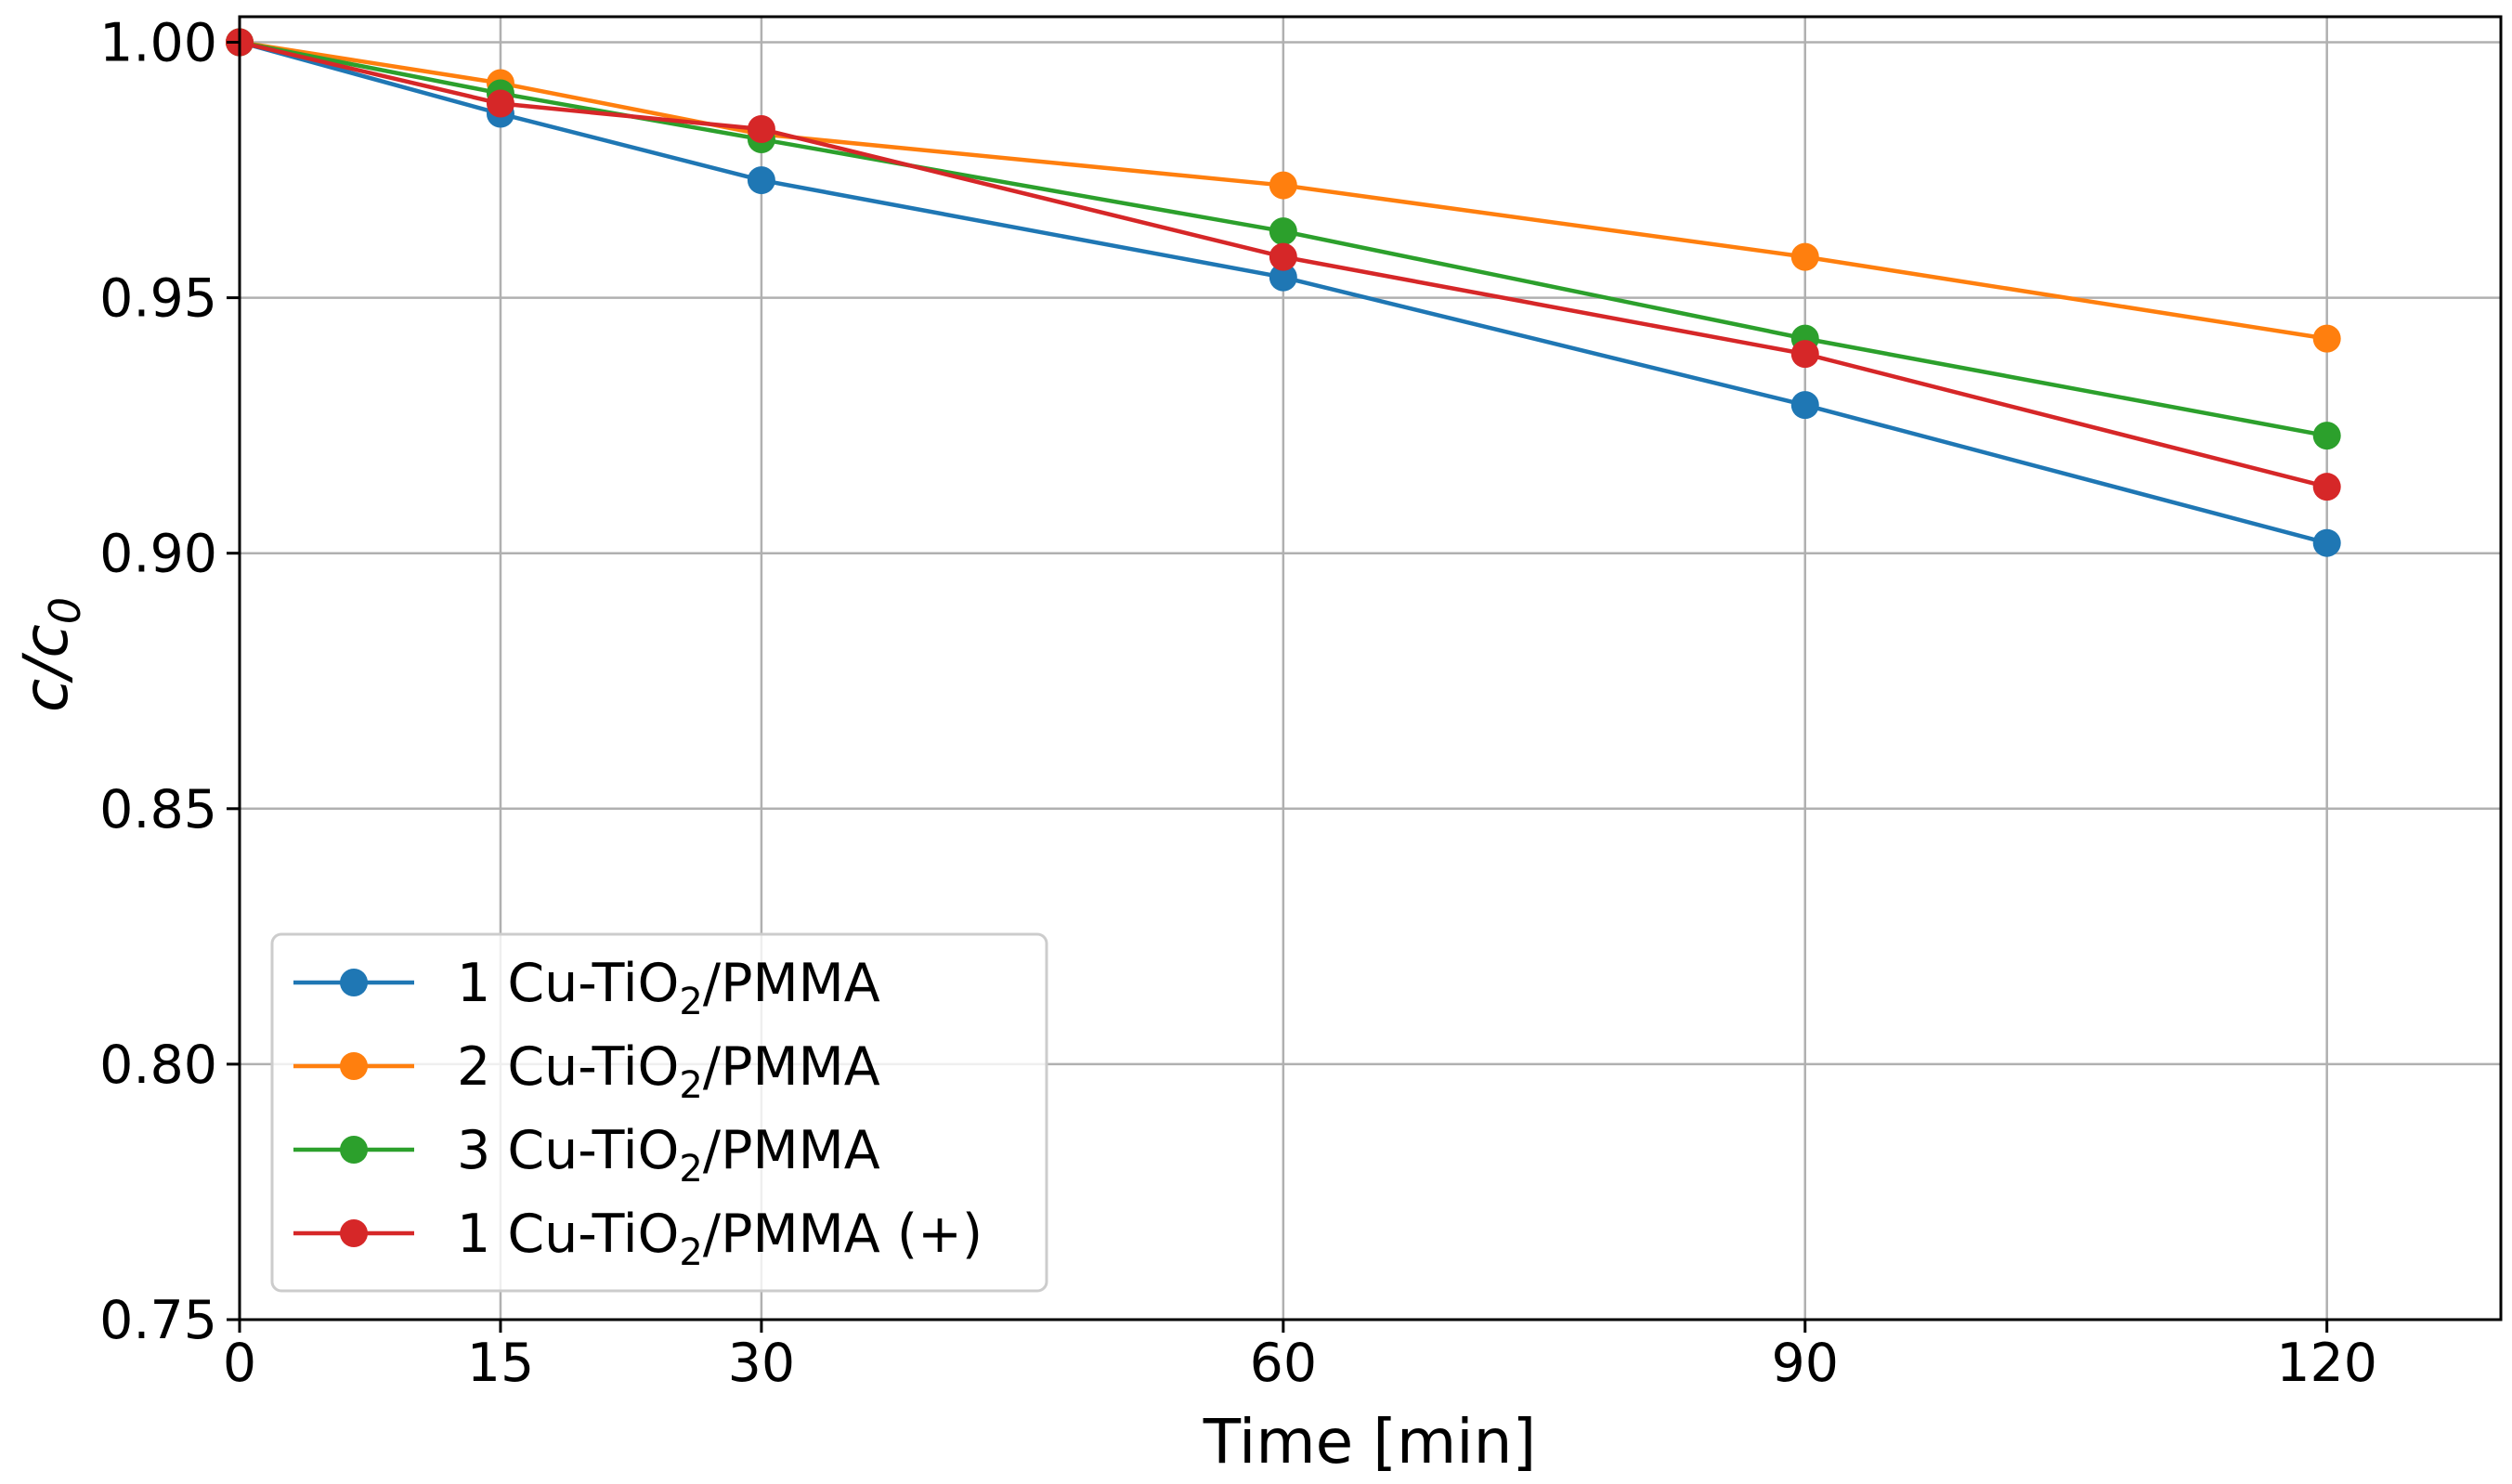  I want to click on x-tick-label: 30, so click(762, 1363).